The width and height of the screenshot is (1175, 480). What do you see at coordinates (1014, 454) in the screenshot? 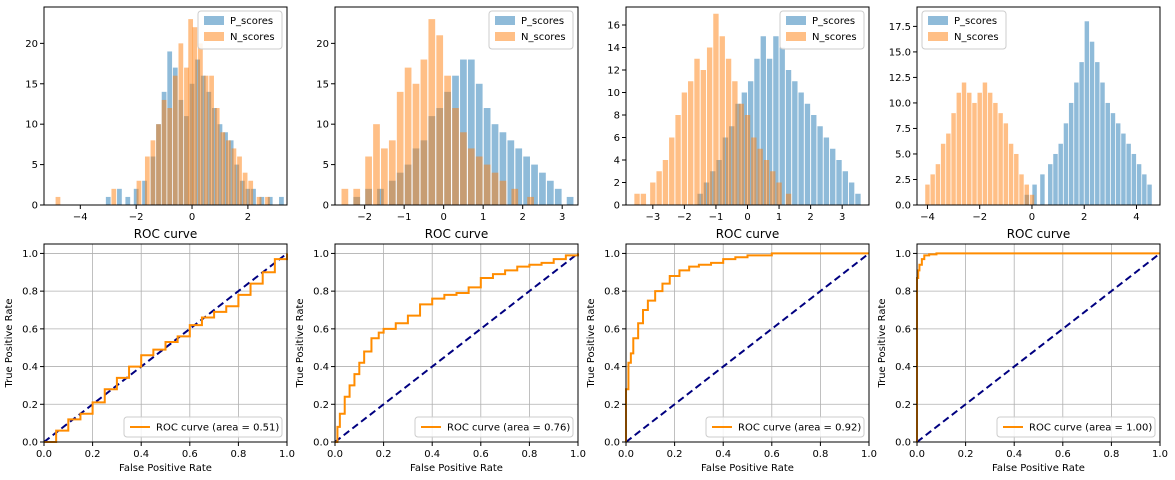
I see `x-tick-label: 0.4` at bounding box center [1014, 454].